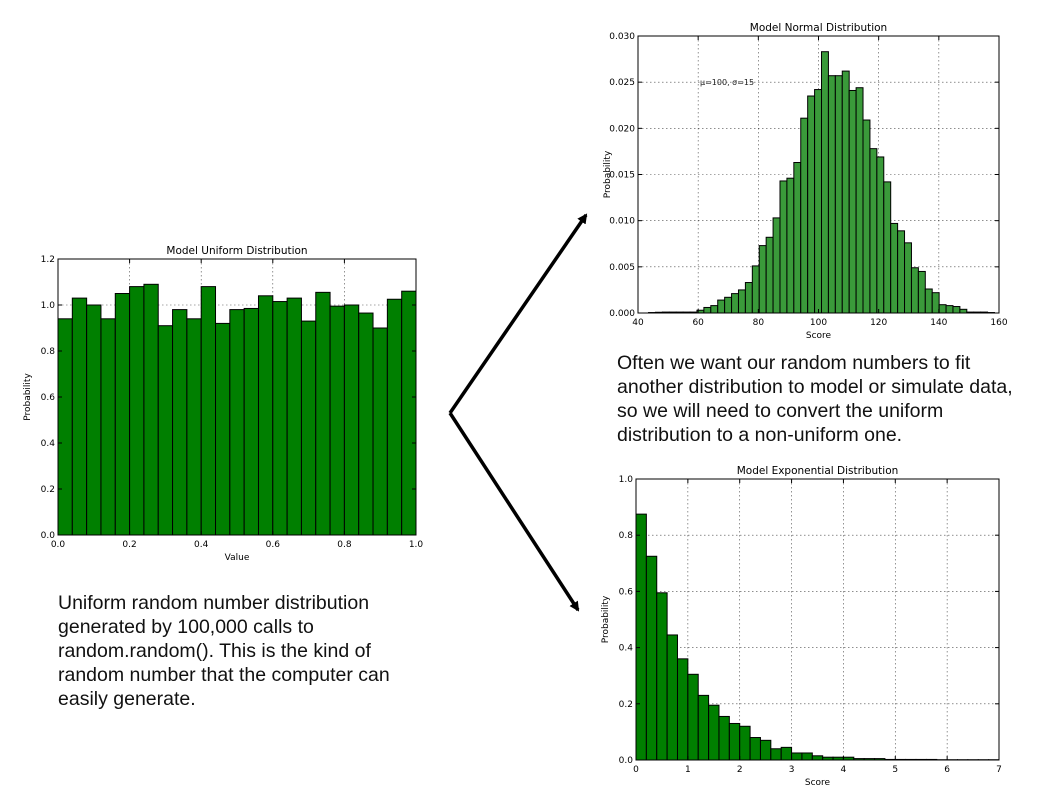 This screenshot has width=1058, height=794. What do you see at coordinates (48, 260) in the screenshot?
I see `uniform-y-tick-label: 1.2` at bounding box center [48, 260].